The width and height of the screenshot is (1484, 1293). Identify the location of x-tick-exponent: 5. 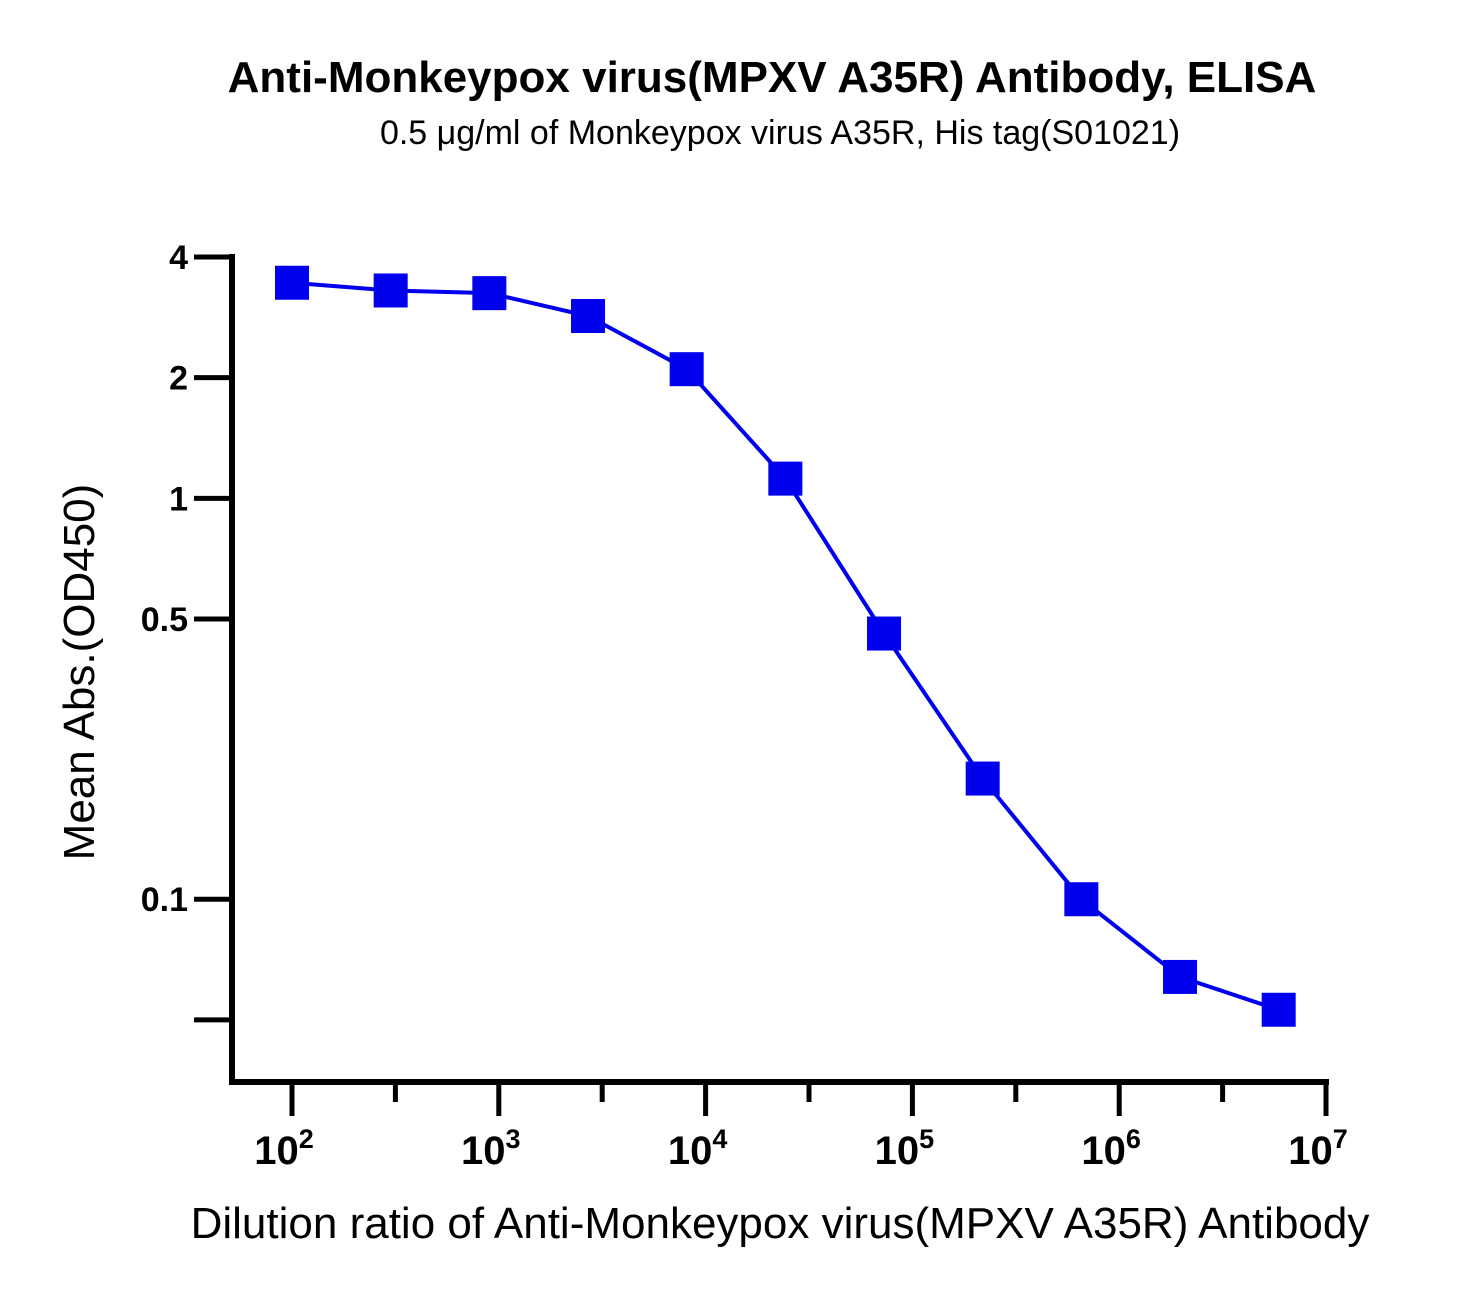
(926, 1139).